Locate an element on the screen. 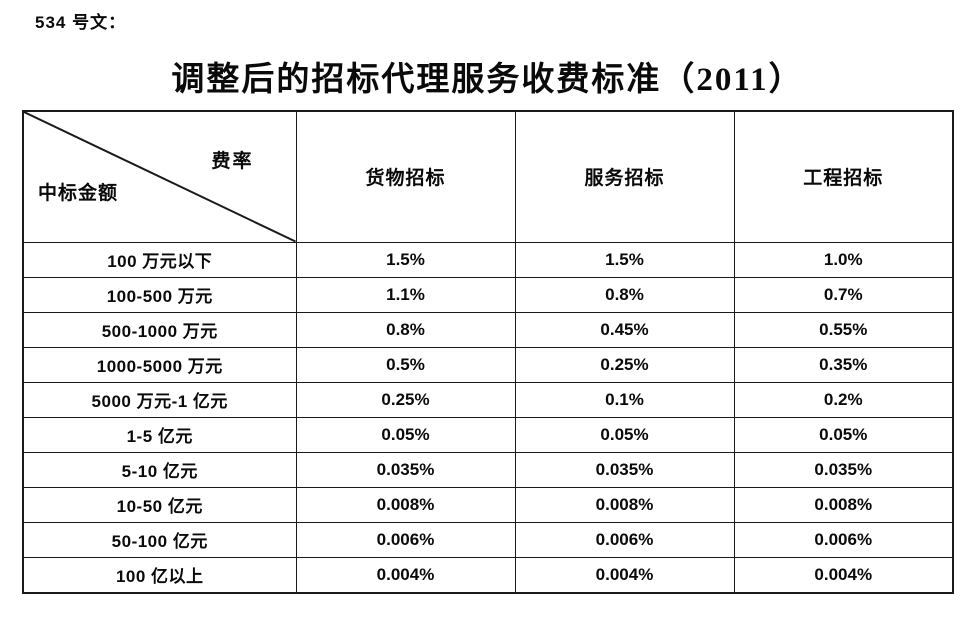 The width and height of the screenshot is (979, 629). rate-value-cell: 0.7% is located at coordinates (843, 294).